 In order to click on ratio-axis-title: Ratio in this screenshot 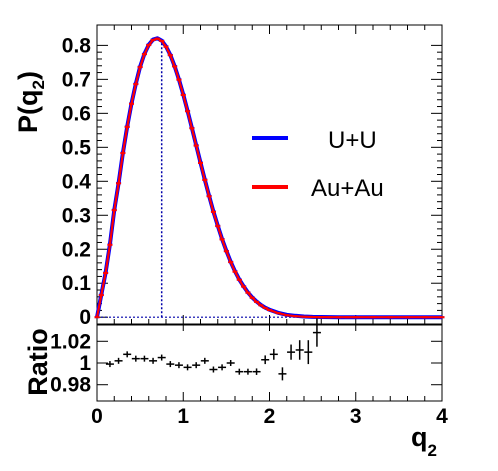, I will do `click(38, 362)`.